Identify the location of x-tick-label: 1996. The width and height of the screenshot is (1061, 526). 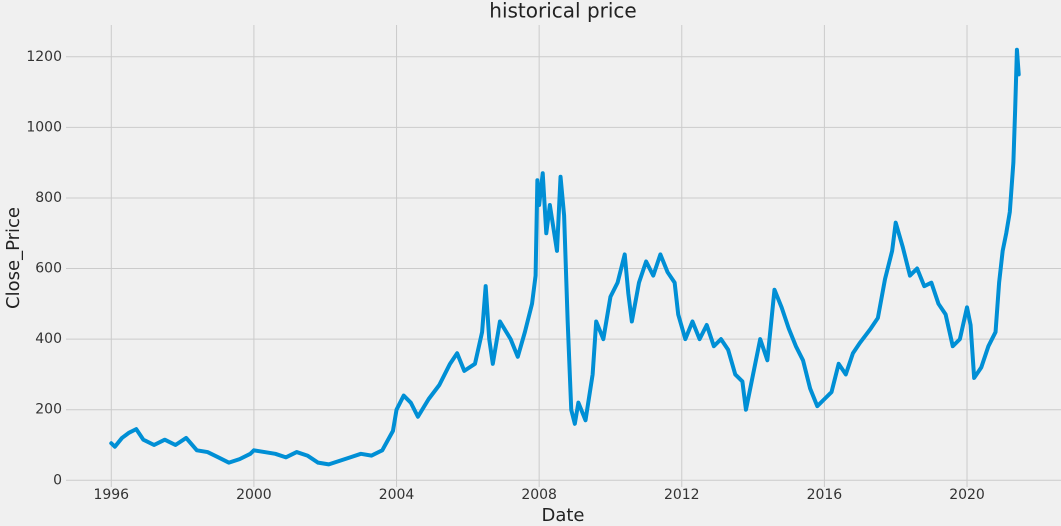
(111, 495).